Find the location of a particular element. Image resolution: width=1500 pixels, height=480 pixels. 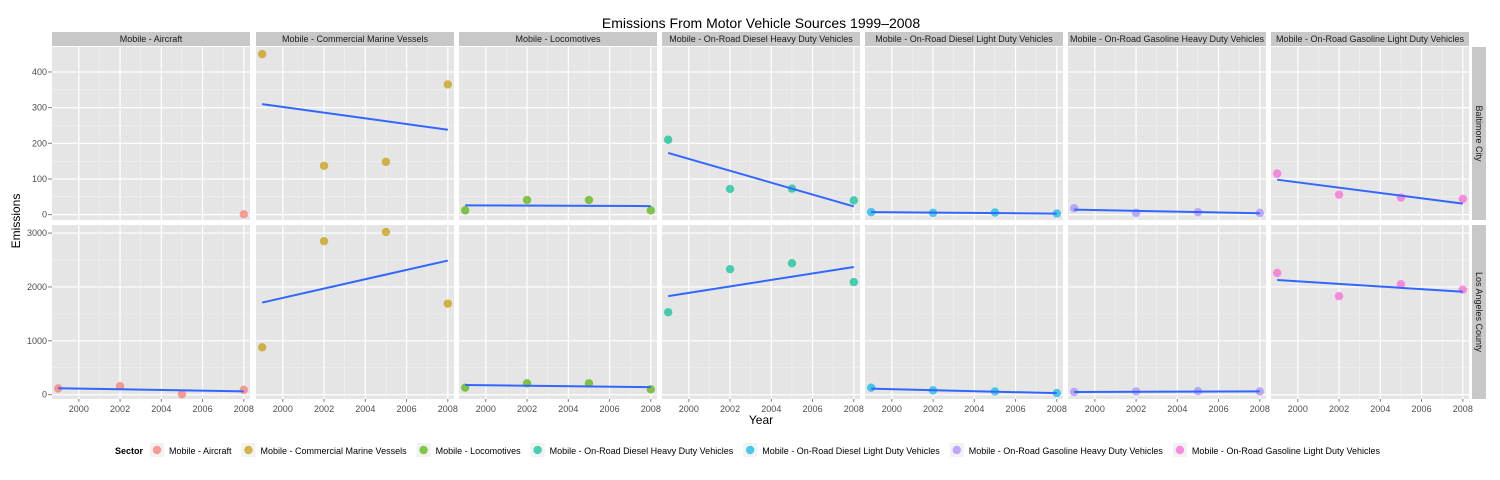

x-axis-title: Year is located at coordinates (761, 420).